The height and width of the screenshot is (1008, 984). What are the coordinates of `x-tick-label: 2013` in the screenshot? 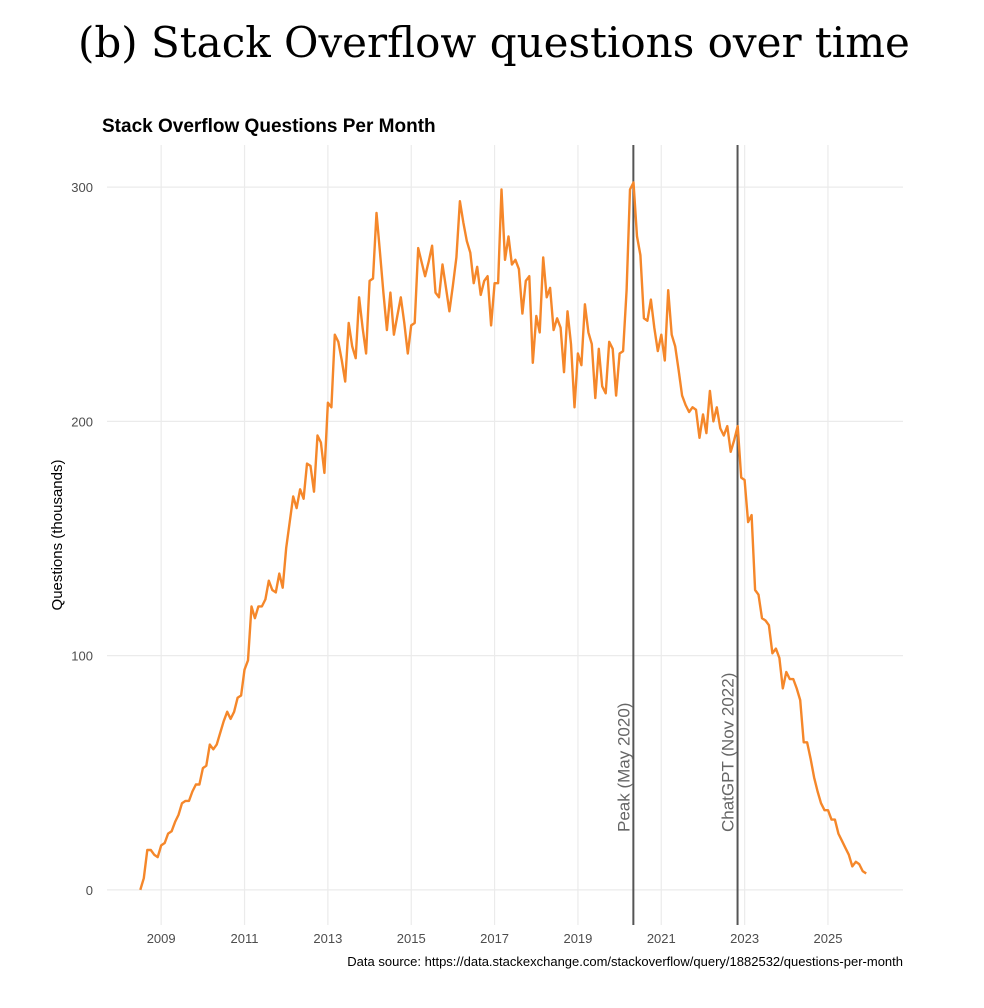 It's located at (327, 938).